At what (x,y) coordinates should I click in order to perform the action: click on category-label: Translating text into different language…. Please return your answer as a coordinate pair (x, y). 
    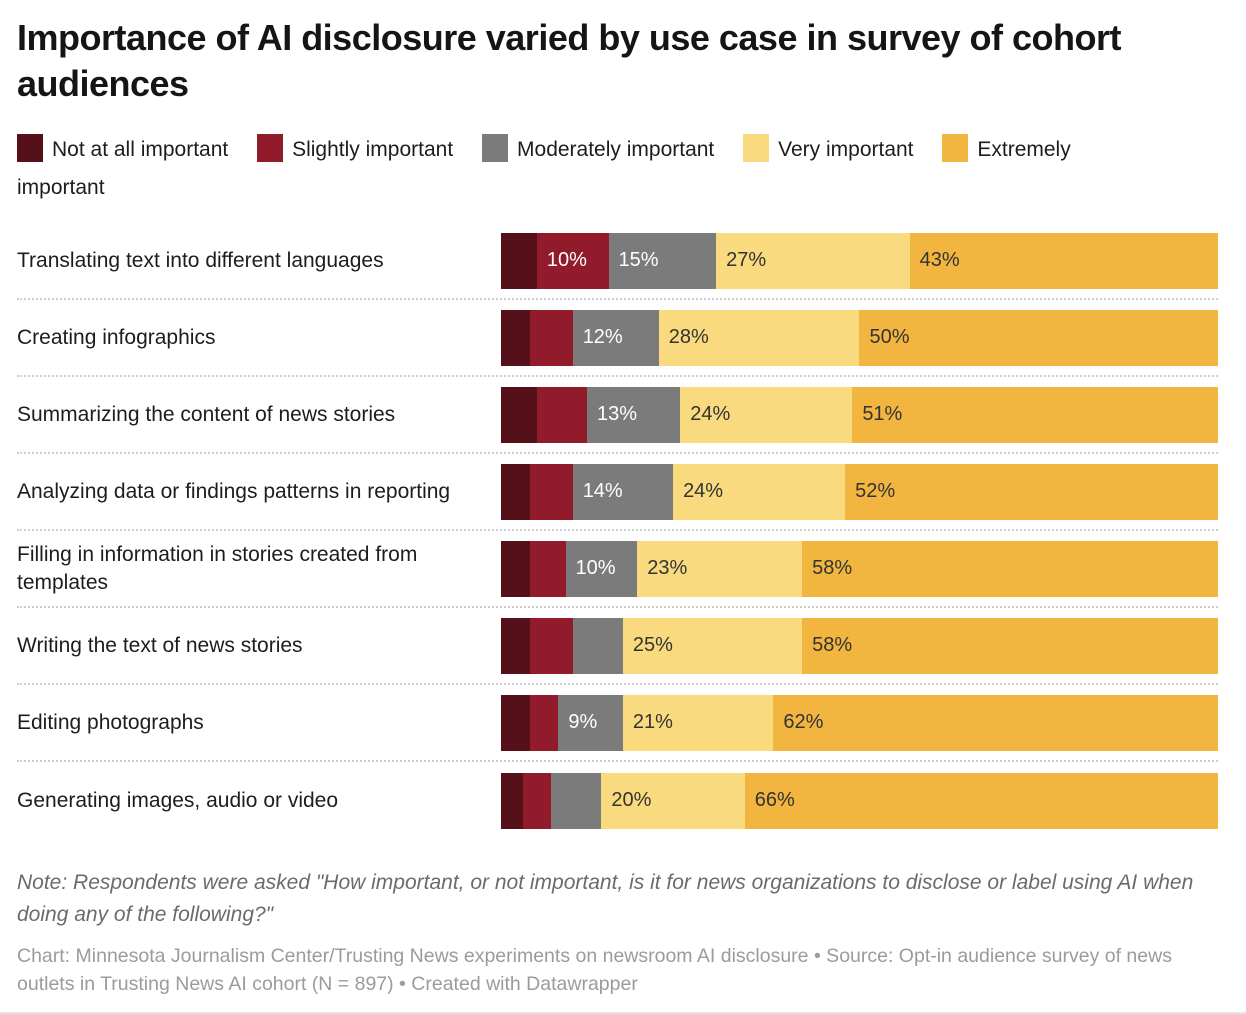
    Looking at the image, I should click on (200, 260).